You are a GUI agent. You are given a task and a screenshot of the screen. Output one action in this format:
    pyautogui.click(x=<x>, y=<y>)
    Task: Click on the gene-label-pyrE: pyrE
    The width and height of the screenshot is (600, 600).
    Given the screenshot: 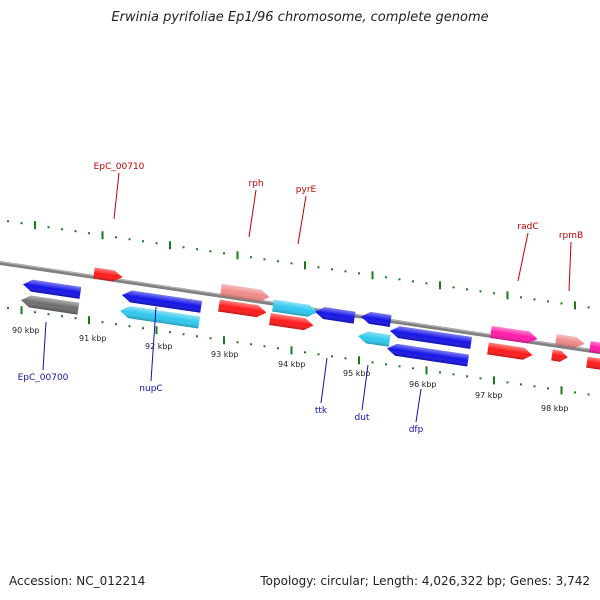 What is the action you would take?
    pyautogui.click(x=306, y=190)
    